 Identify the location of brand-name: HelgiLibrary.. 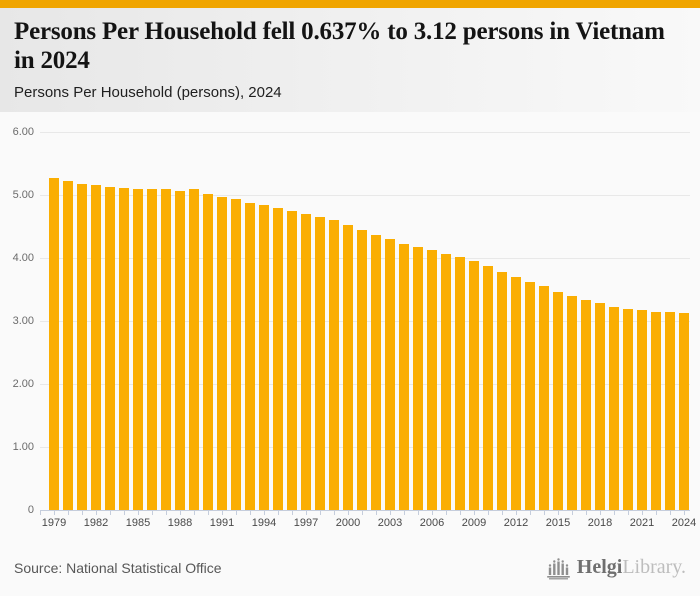
(631, 567).